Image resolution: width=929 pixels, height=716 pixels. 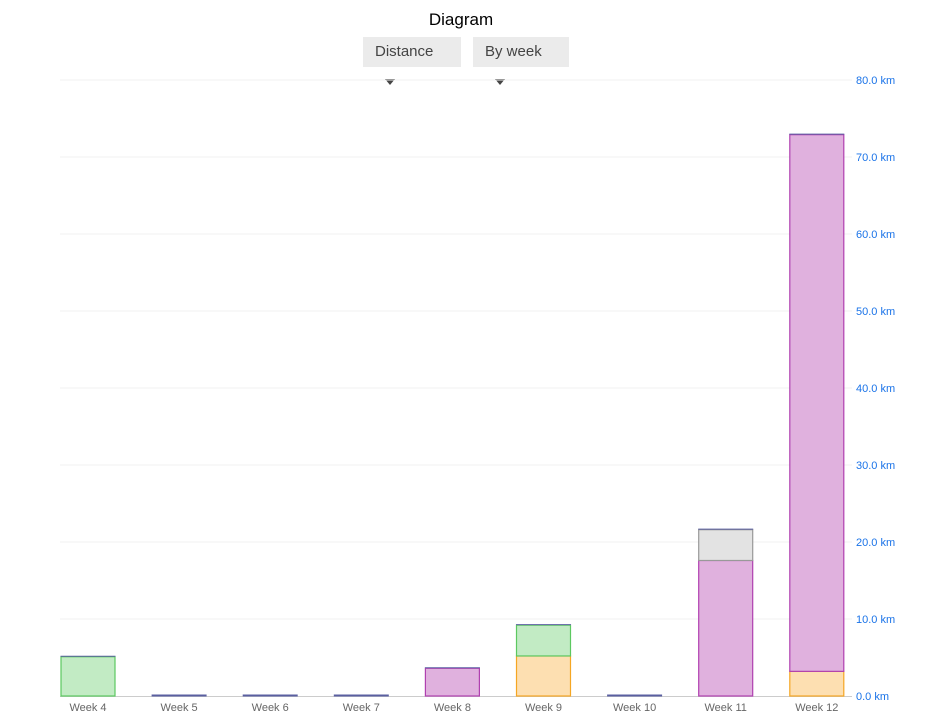 What do you see at coordinates (521, 61) in the screenshot?
I see `period-dropdown: By week` at bounding box center [521, 61].